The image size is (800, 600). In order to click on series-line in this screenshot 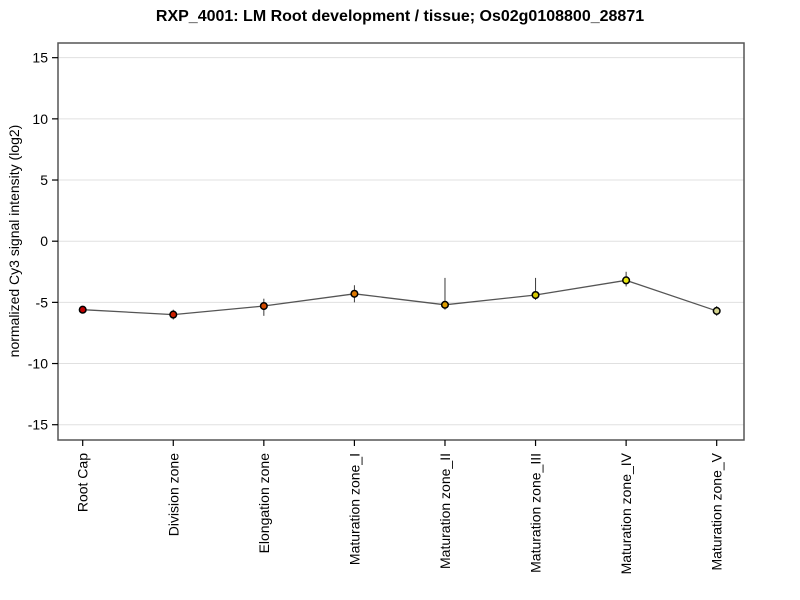, I will do `click(399, 297)`.